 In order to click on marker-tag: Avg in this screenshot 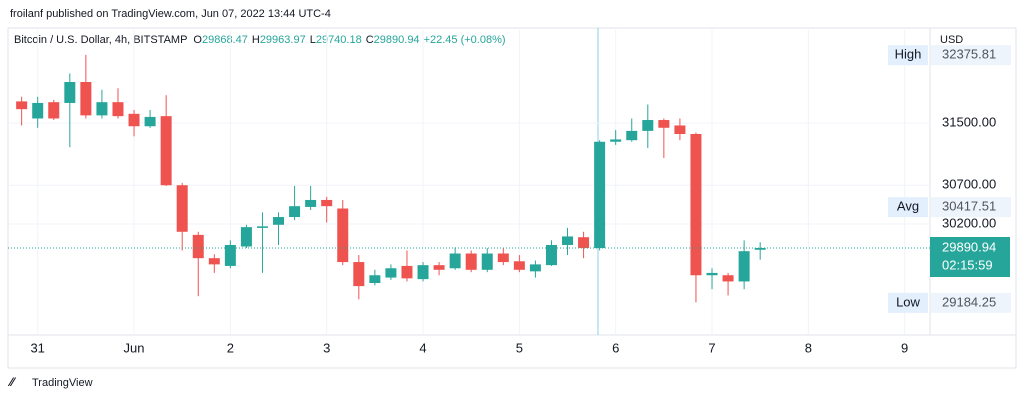, I will do `click(908, 206)`.